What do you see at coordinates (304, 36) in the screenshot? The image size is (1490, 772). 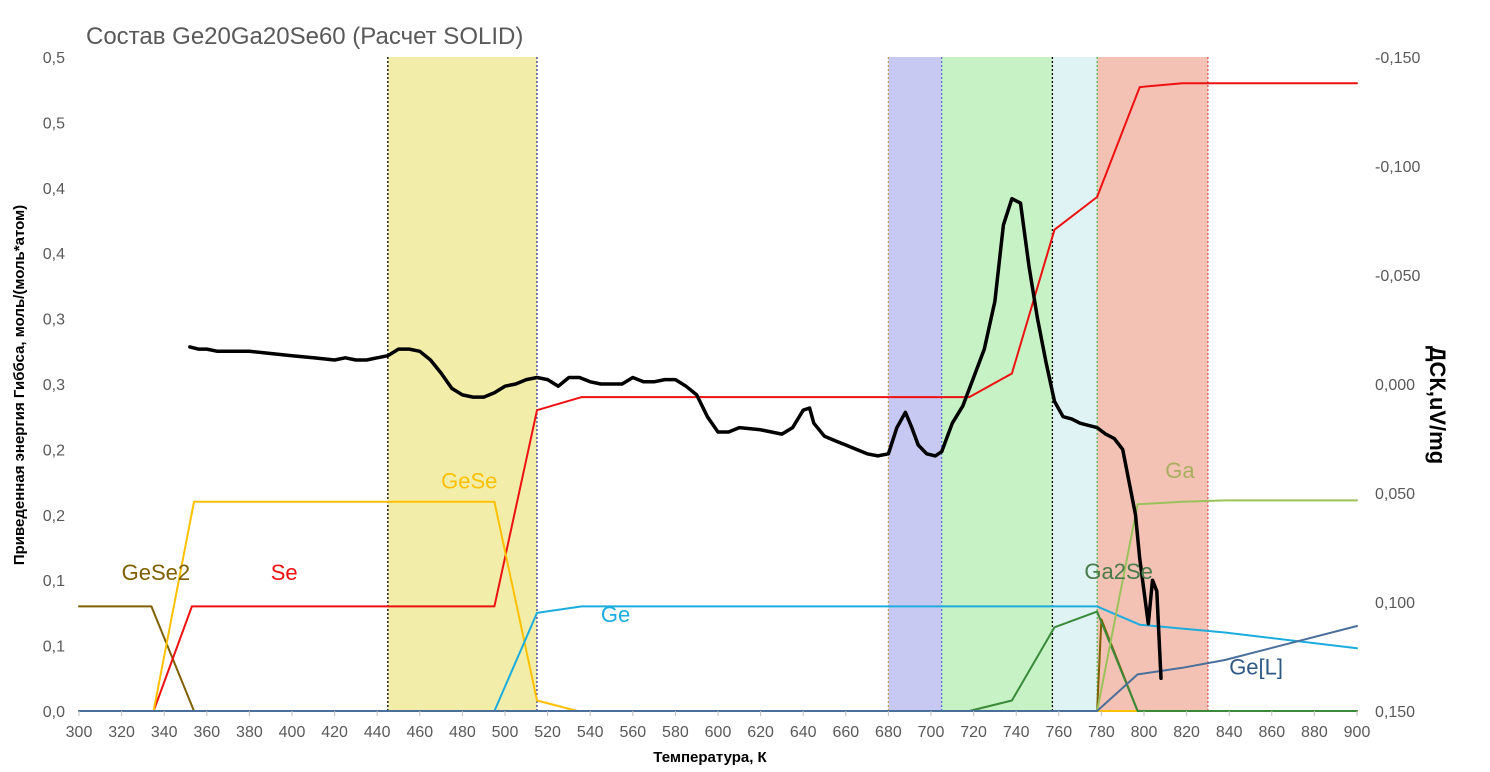 I see `chart-title: Состав Ge20Ga20Se60 (Расчет SOLID)` at bounding box center [304, 36].